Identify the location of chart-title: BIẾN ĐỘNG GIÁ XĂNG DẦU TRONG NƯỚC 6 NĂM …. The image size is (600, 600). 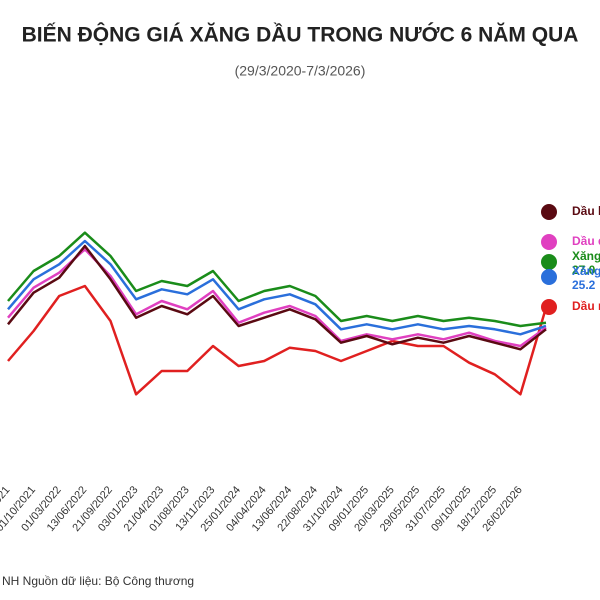
(300, 35).